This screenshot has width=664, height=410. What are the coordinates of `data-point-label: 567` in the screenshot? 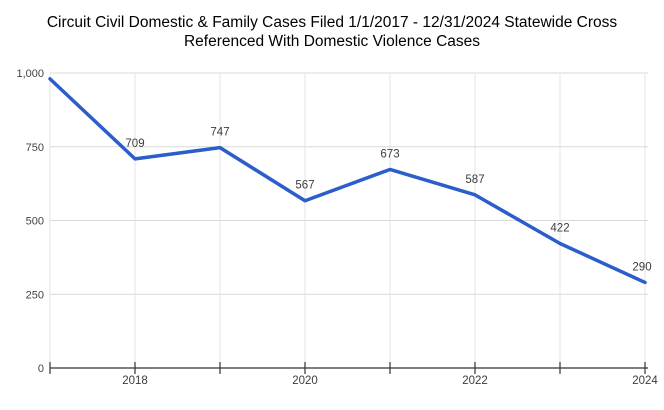 It's located at (304, 186).